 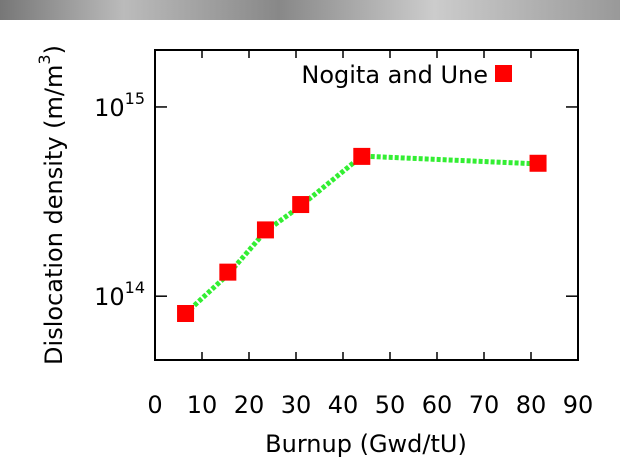 I want to click on x-tick-label: 50, so click(x=390, y=405).